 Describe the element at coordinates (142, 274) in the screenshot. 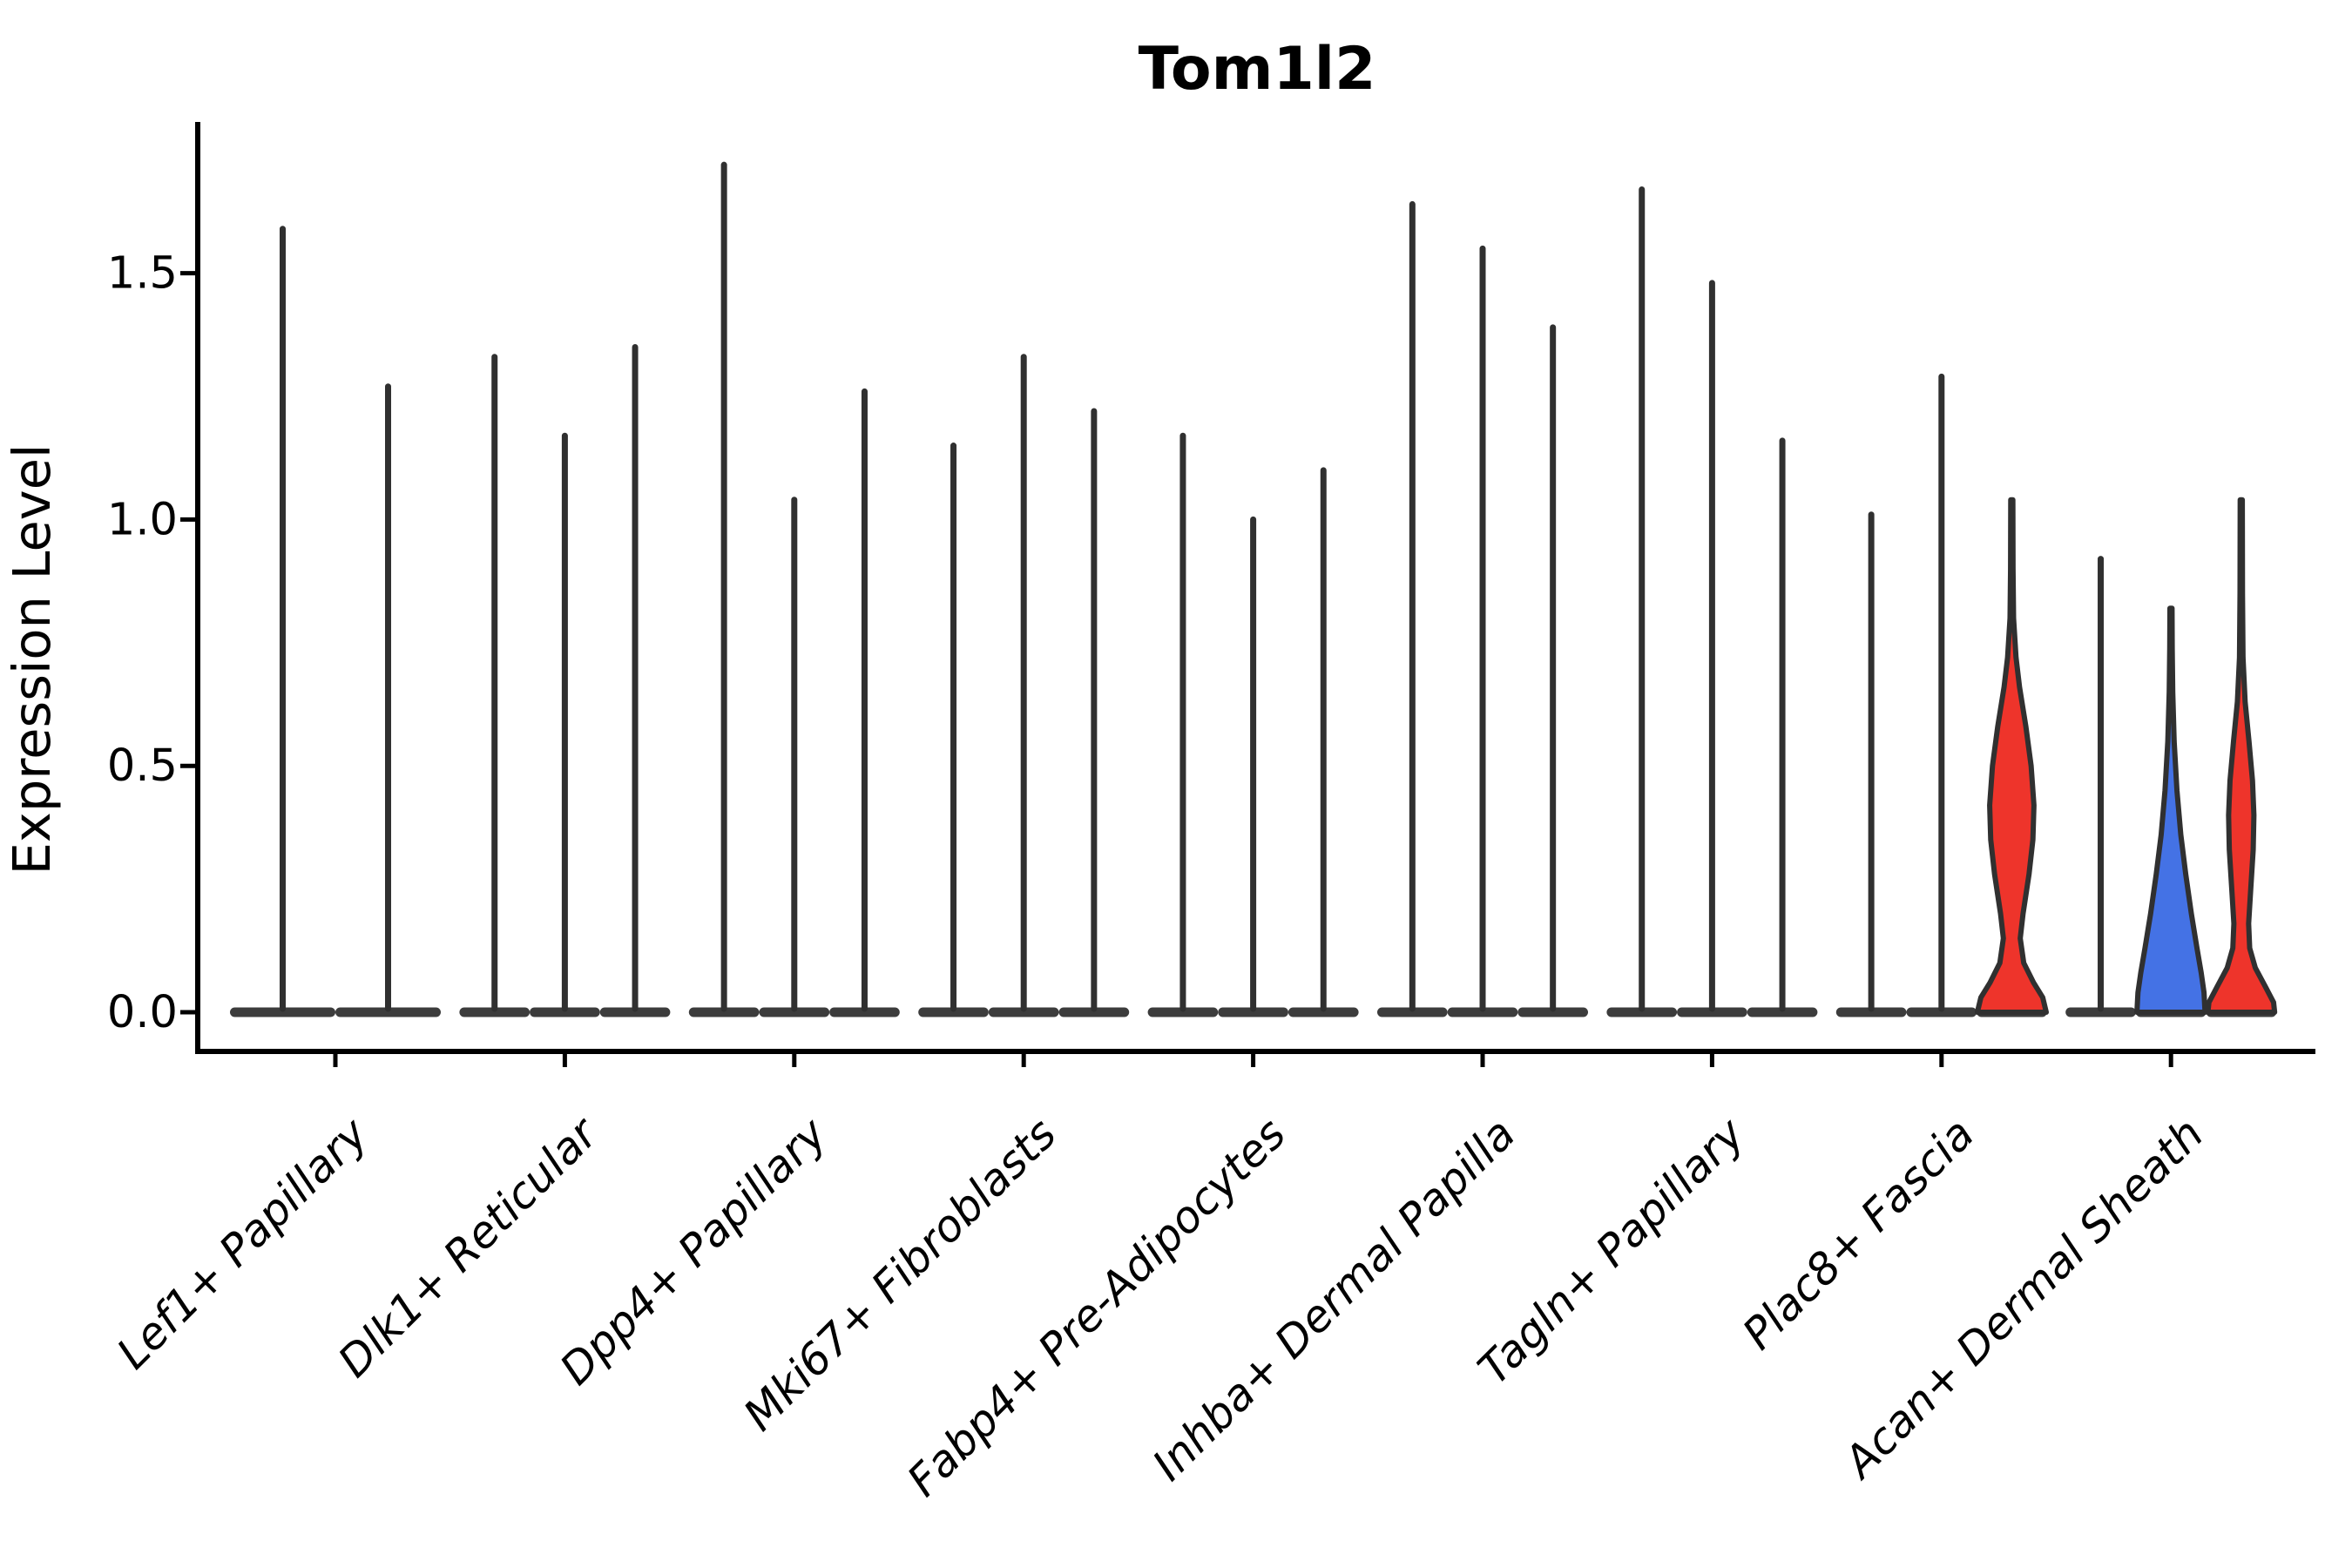

I see `y-tick-label: 1.5` at that location.